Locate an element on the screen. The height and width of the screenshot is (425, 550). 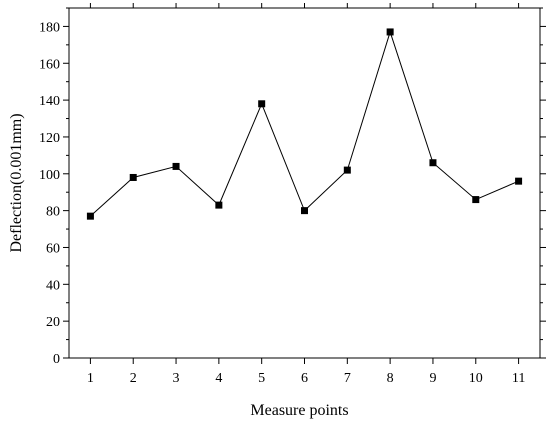
x-tick-label: 2 is located at coordinates (133, 378).